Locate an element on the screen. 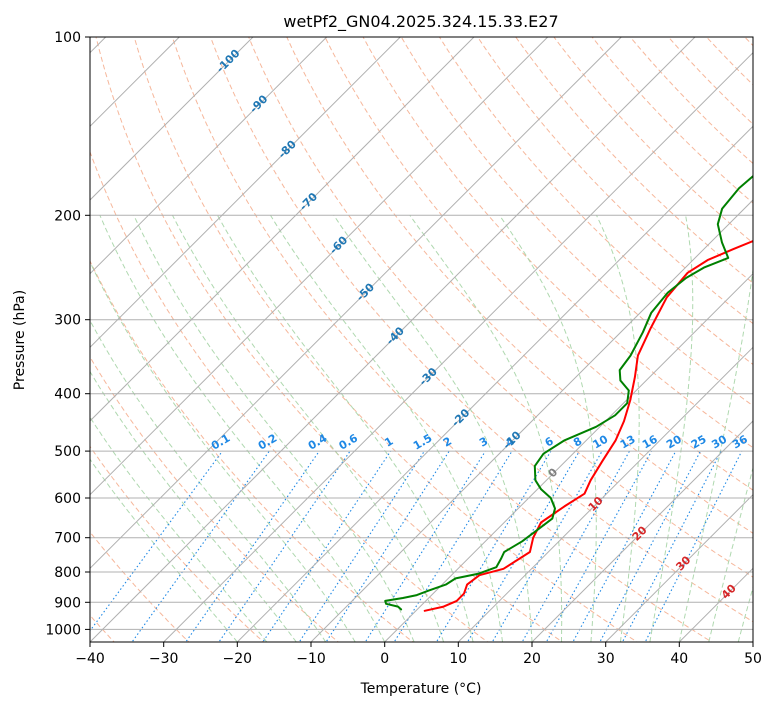 This screenshot has width=775, height=708. x-tick-label: −10 is located at coordinates (311, 659).